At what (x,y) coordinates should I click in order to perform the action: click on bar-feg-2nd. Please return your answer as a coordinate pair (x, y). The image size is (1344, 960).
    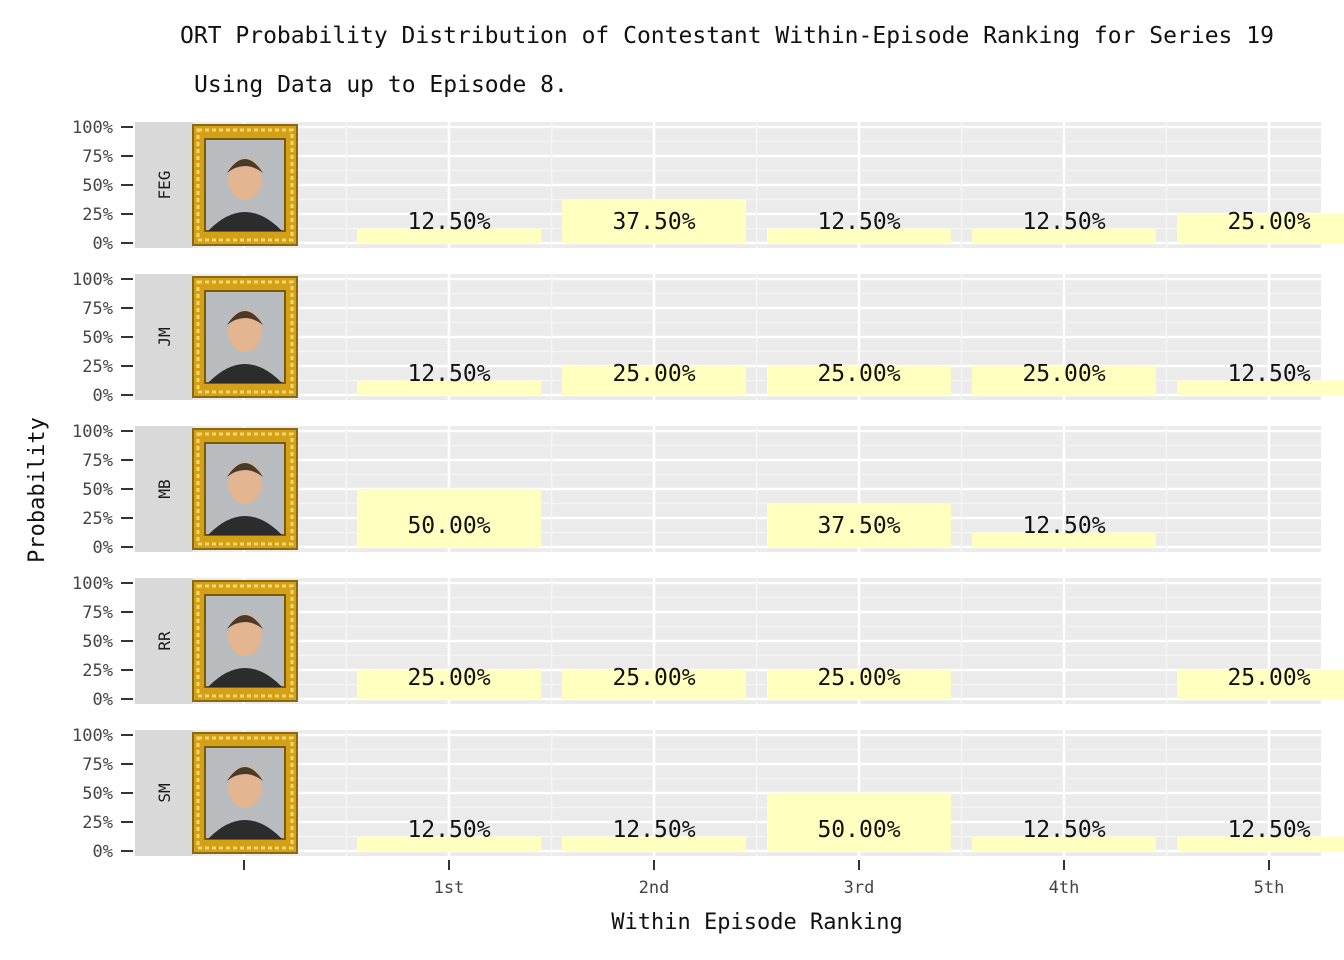
    Looking at the image, I should click on (654, 221).